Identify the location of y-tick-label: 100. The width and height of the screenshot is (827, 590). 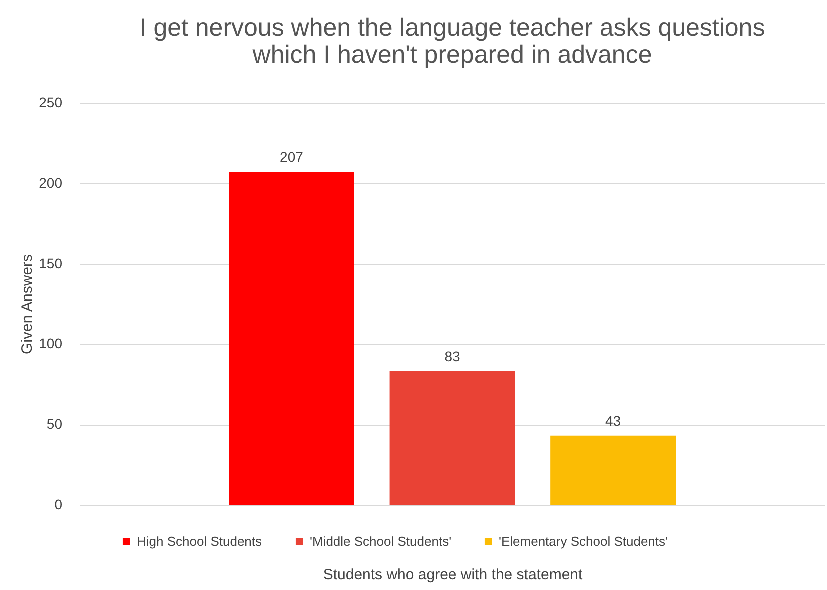
(51, 344).